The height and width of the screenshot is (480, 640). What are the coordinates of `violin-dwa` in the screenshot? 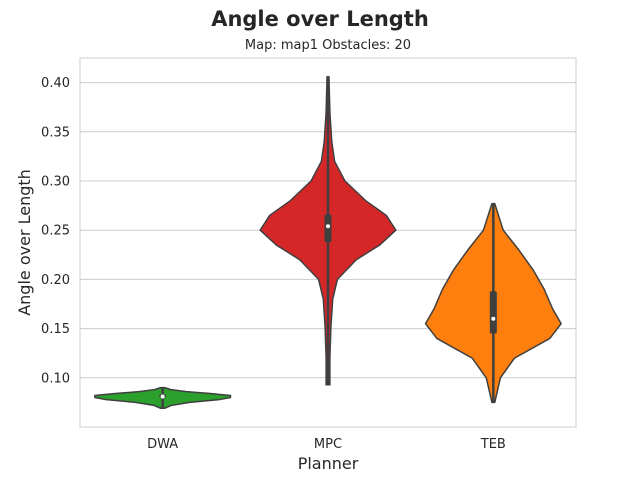 It's located at (163, 398).